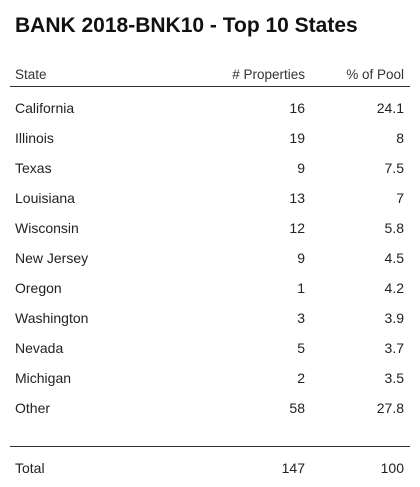 The image size is (420, 487). Describe the element at coordinates (301, 348) in the screenshot. I see `cell-properties: 5` at that location.